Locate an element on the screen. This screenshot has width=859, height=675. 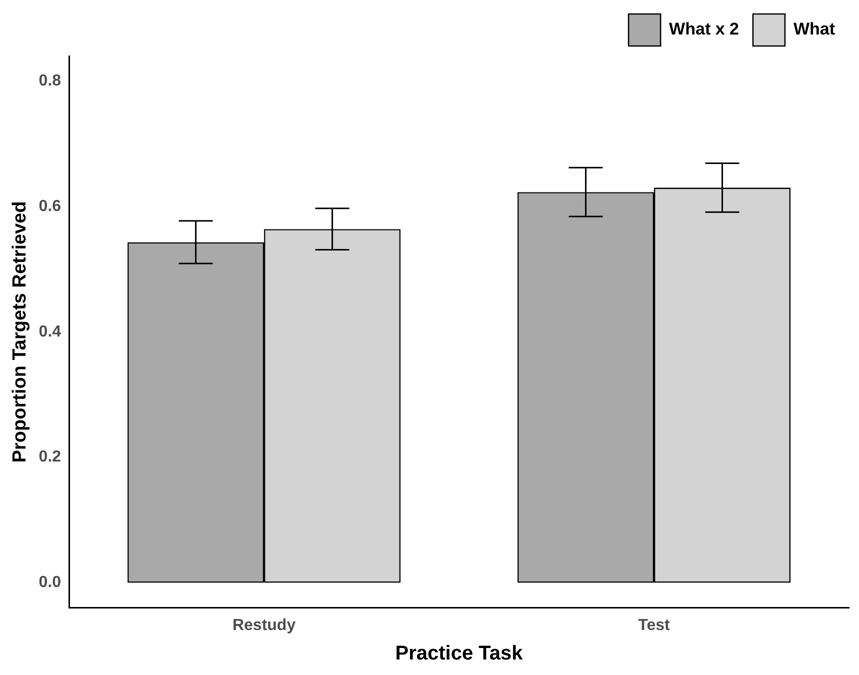
x-tick-label: Restudy is located at coordinates (264, 625).